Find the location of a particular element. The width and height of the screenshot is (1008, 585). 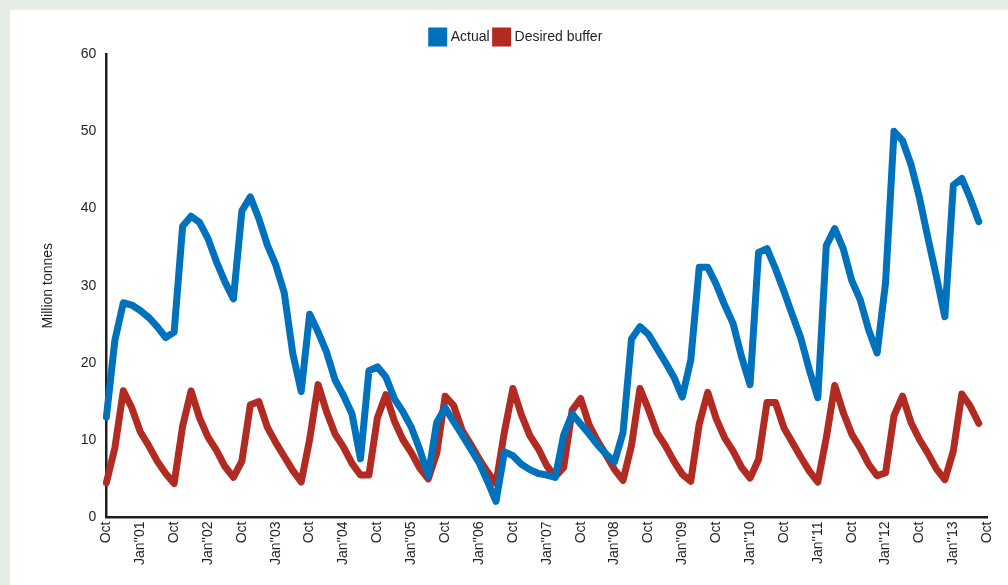

x-tick-label: Jan''05 is located at coordinates (410, 543).